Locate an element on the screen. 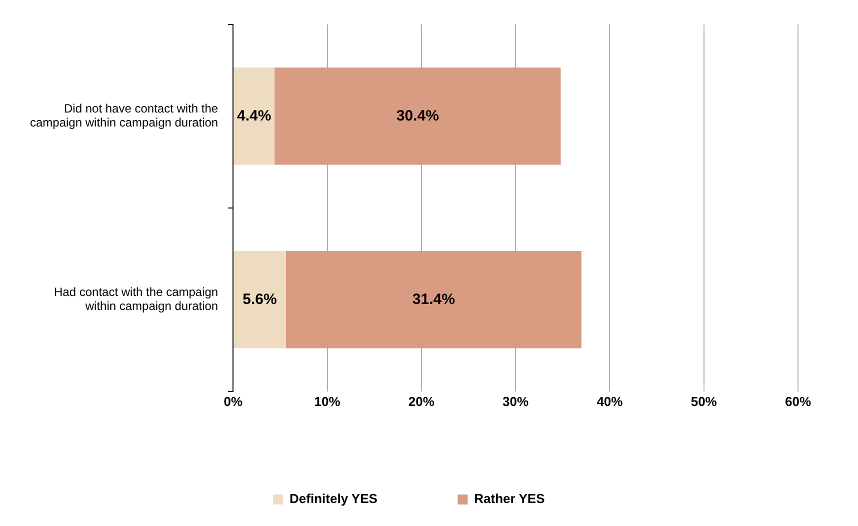 This screenshot has width=858, height=526. data-label: 4.4% is located at coordinates (254, 115).